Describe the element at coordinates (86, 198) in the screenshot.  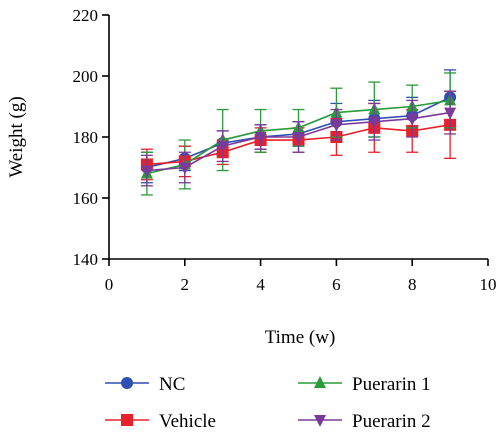
I see `y-tick-label: 160` at that location.